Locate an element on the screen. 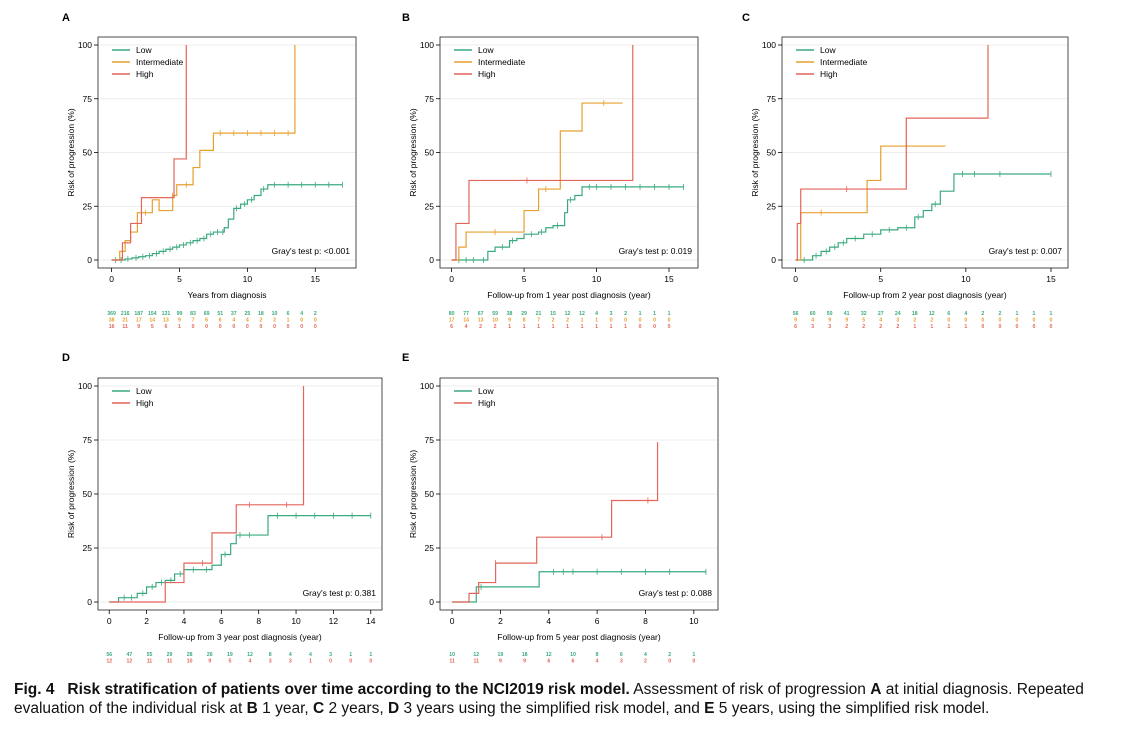 The image size is (1126, 746). panel-a-line-intermediate is located at coordinates (203, 153).